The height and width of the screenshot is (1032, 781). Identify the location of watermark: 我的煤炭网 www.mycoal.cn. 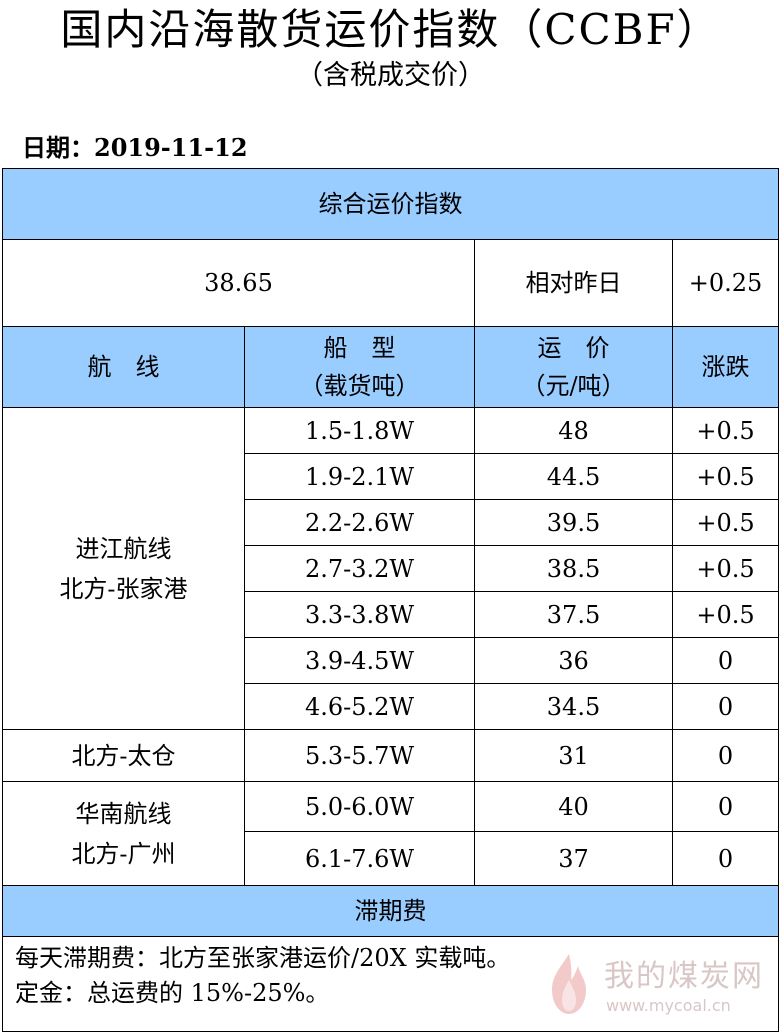
(653, 985).